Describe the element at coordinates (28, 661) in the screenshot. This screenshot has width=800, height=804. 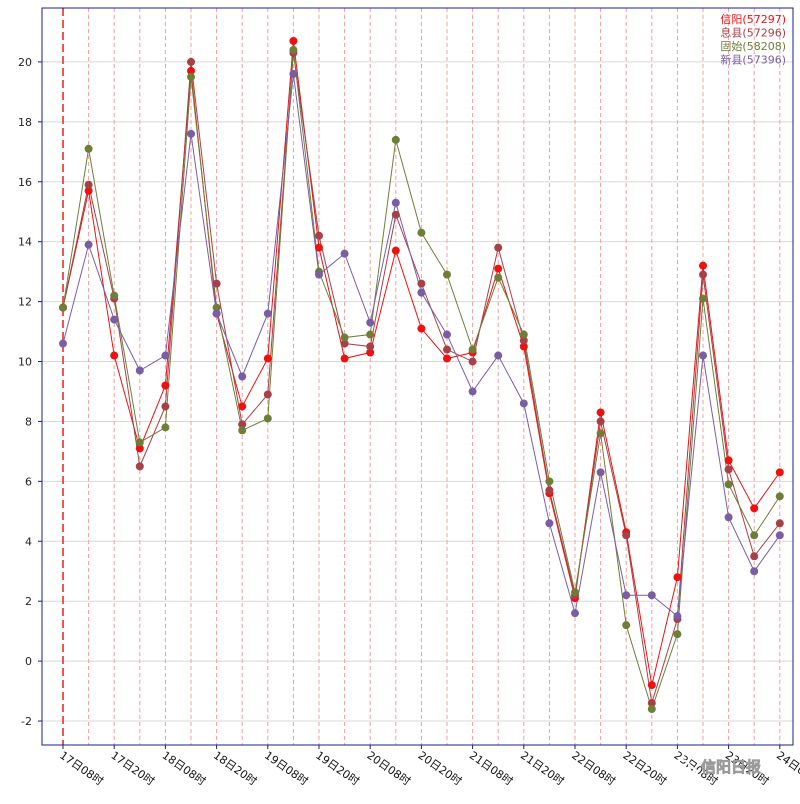
I see `y-tick-label: 0` at that location.